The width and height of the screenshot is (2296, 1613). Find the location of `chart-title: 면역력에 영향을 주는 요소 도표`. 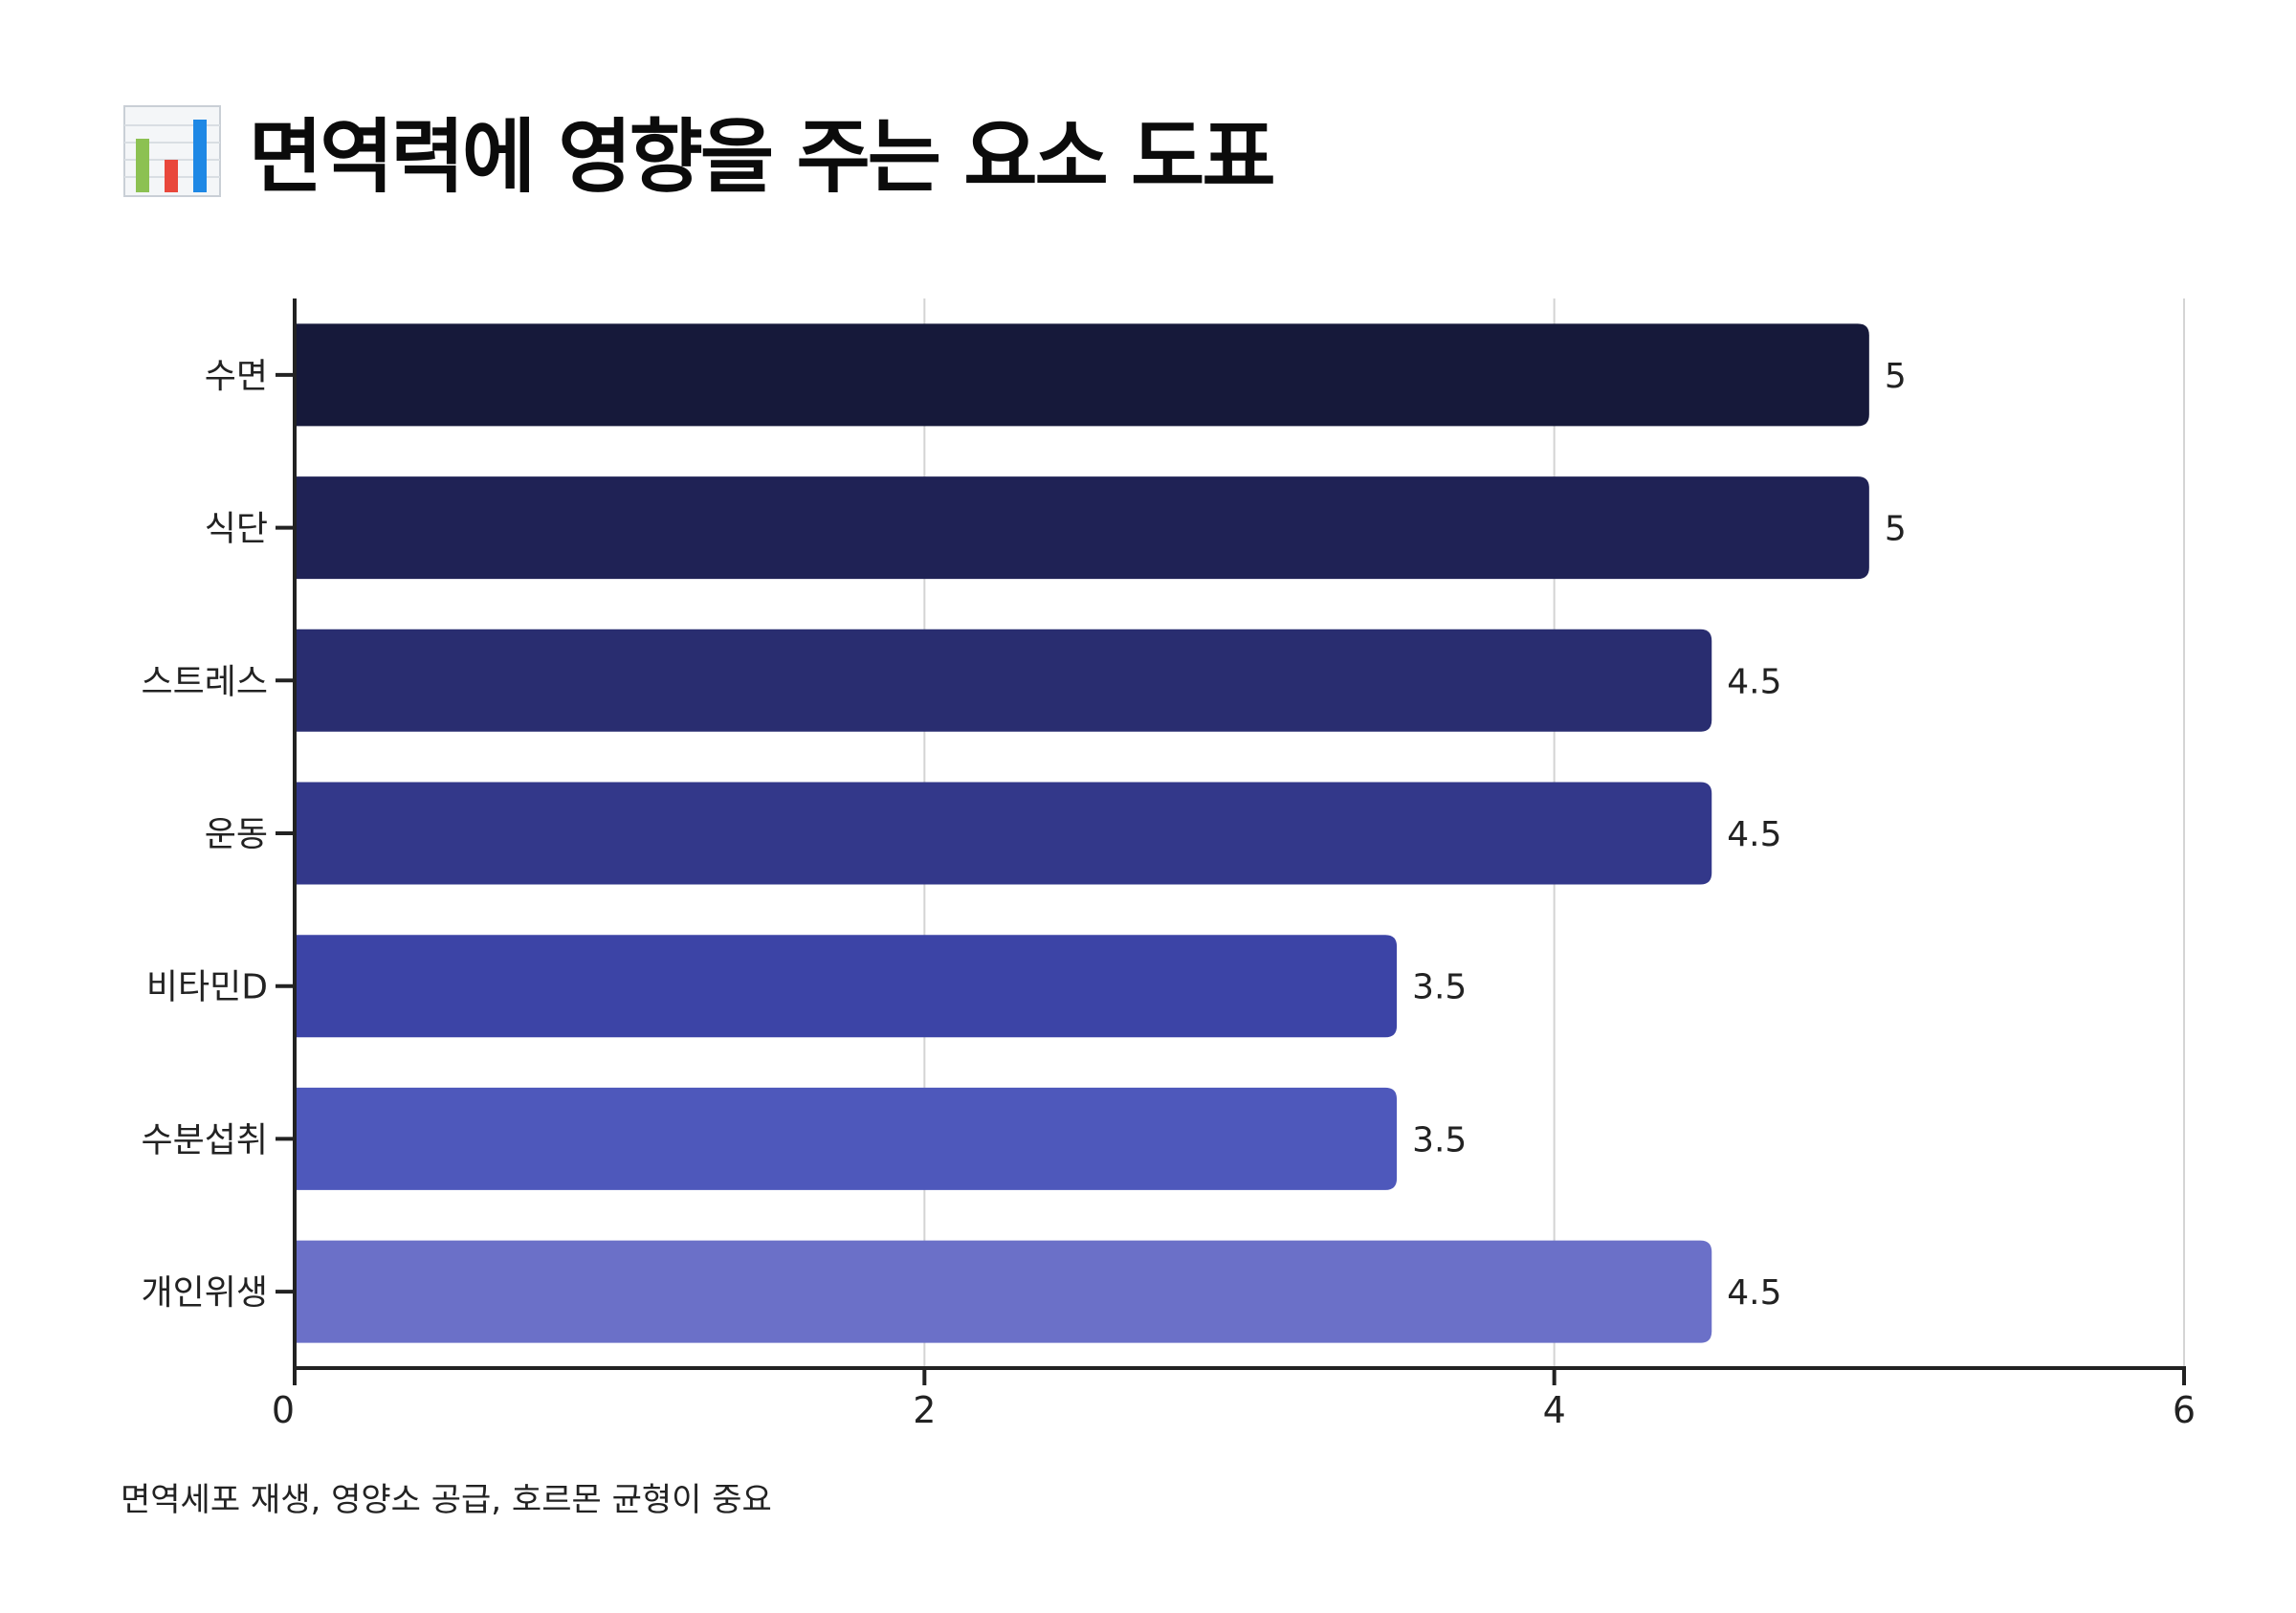

chart-title: 면역력에 영향을 주는 요소 도표 is located at coordinates (762, 156).